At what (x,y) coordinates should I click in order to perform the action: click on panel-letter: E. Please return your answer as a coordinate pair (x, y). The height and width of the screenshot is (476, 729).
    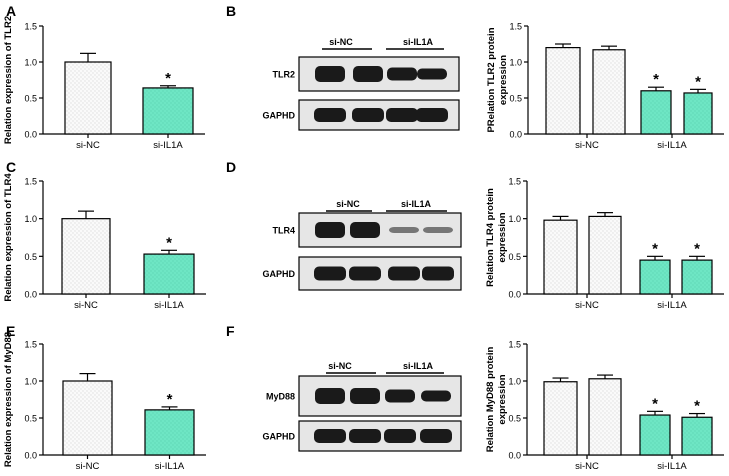
    Looking at the image, I should click on (10, 331).